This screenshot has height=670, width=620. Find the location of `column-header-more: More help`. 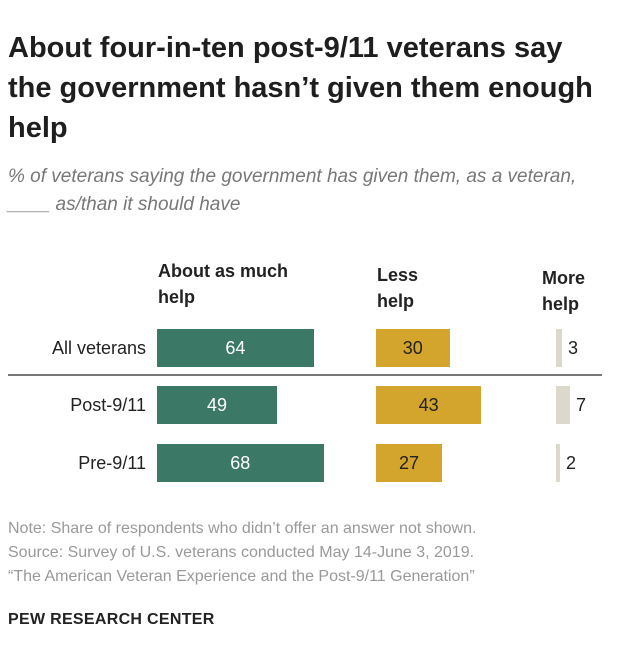

column-header-more: More help is located at coordinates (564, 291).